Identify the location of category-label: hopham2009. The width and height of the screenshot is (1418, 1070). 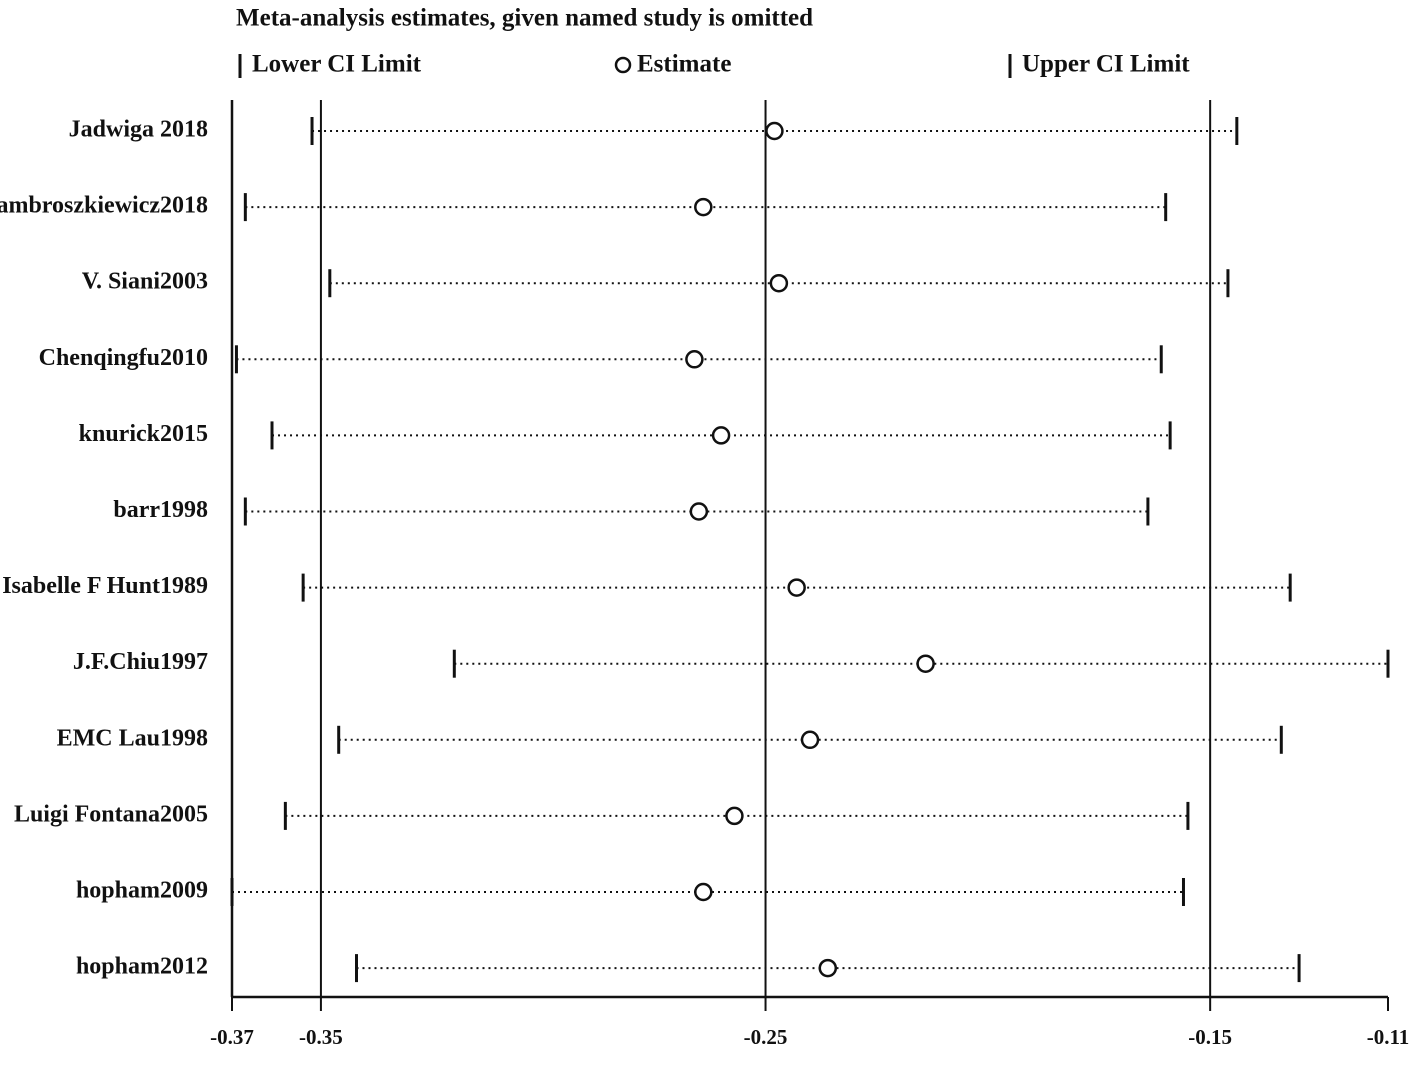
(142, 891).